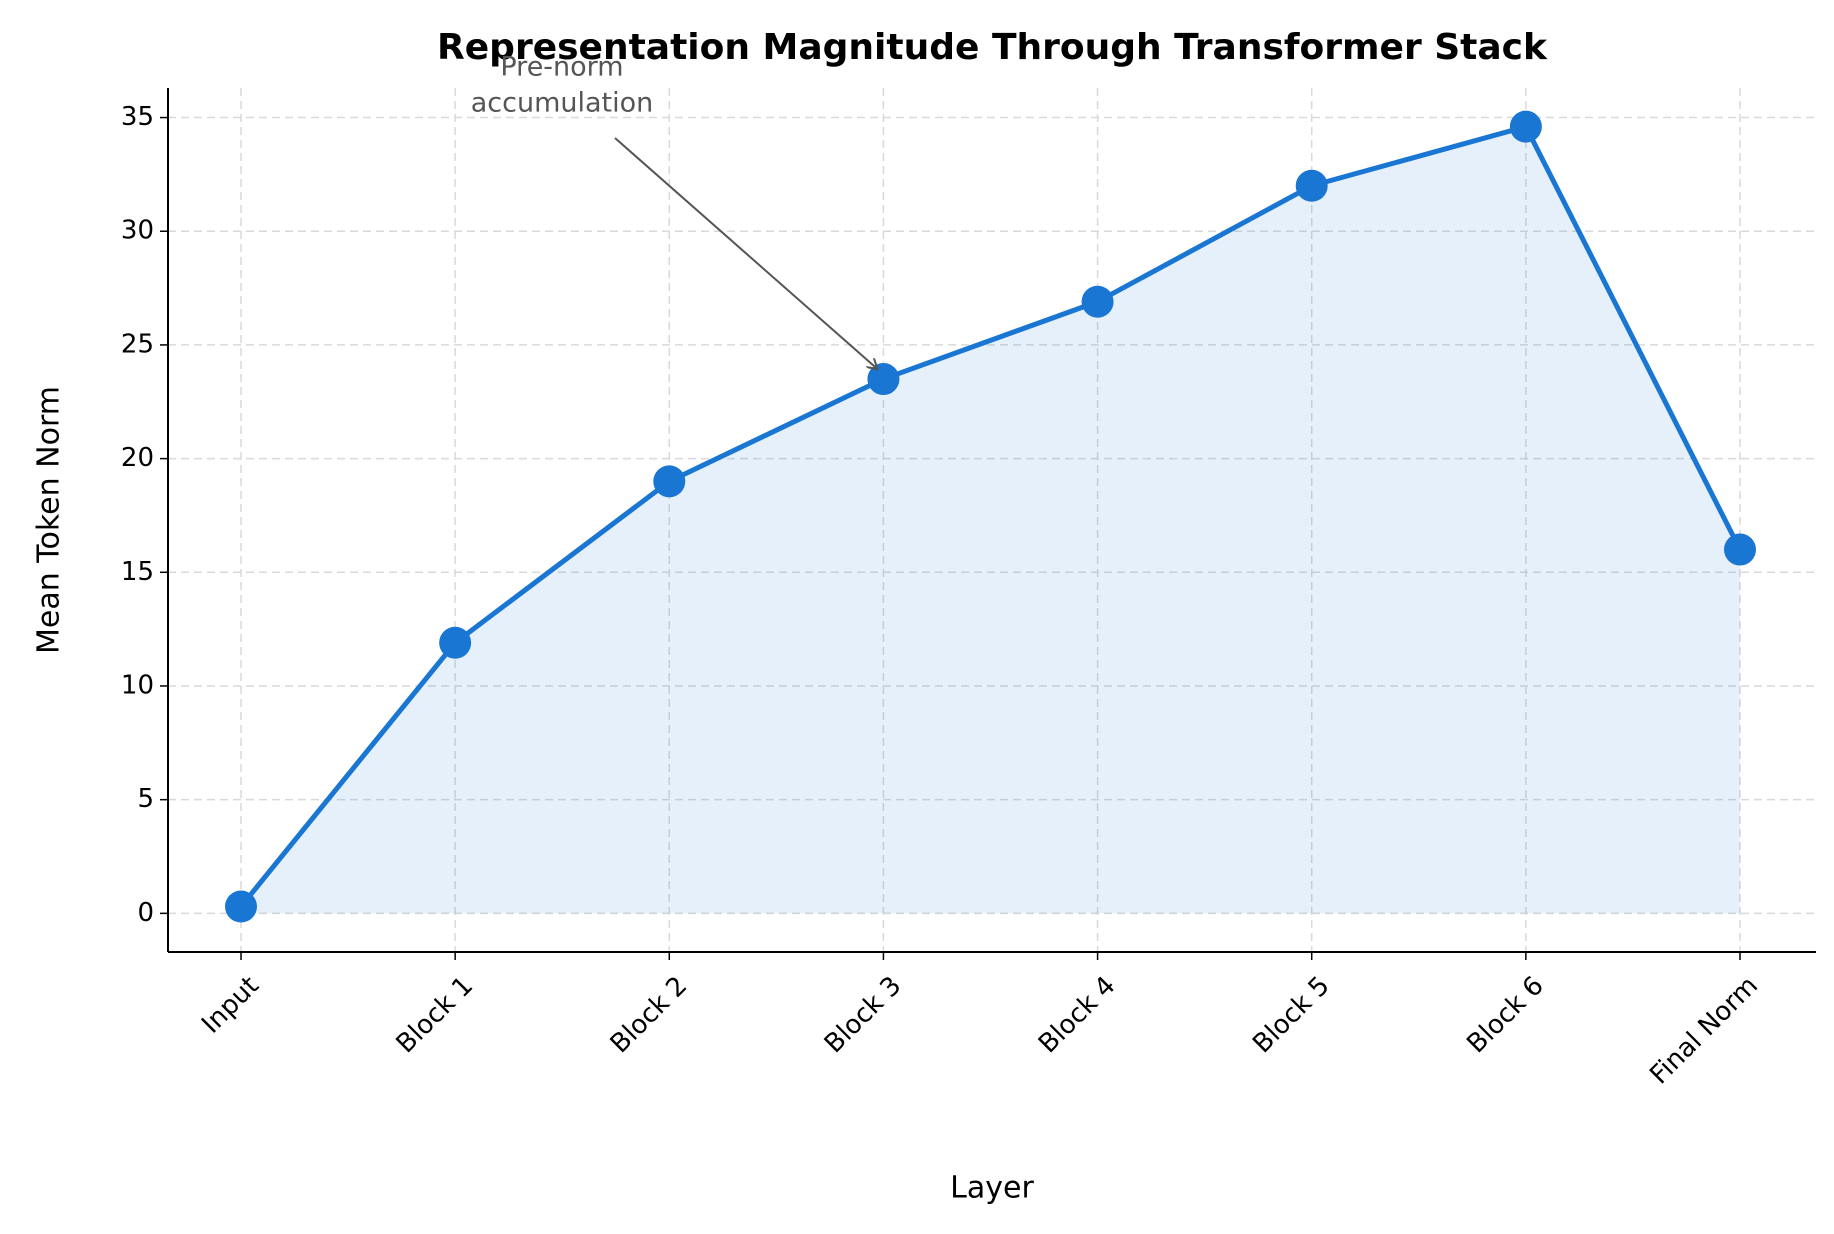 The image size is (1834, 1234). Describe the element at coordinates (137, 458) in the screenshot. I see `y-tick-label: 20` at that location.